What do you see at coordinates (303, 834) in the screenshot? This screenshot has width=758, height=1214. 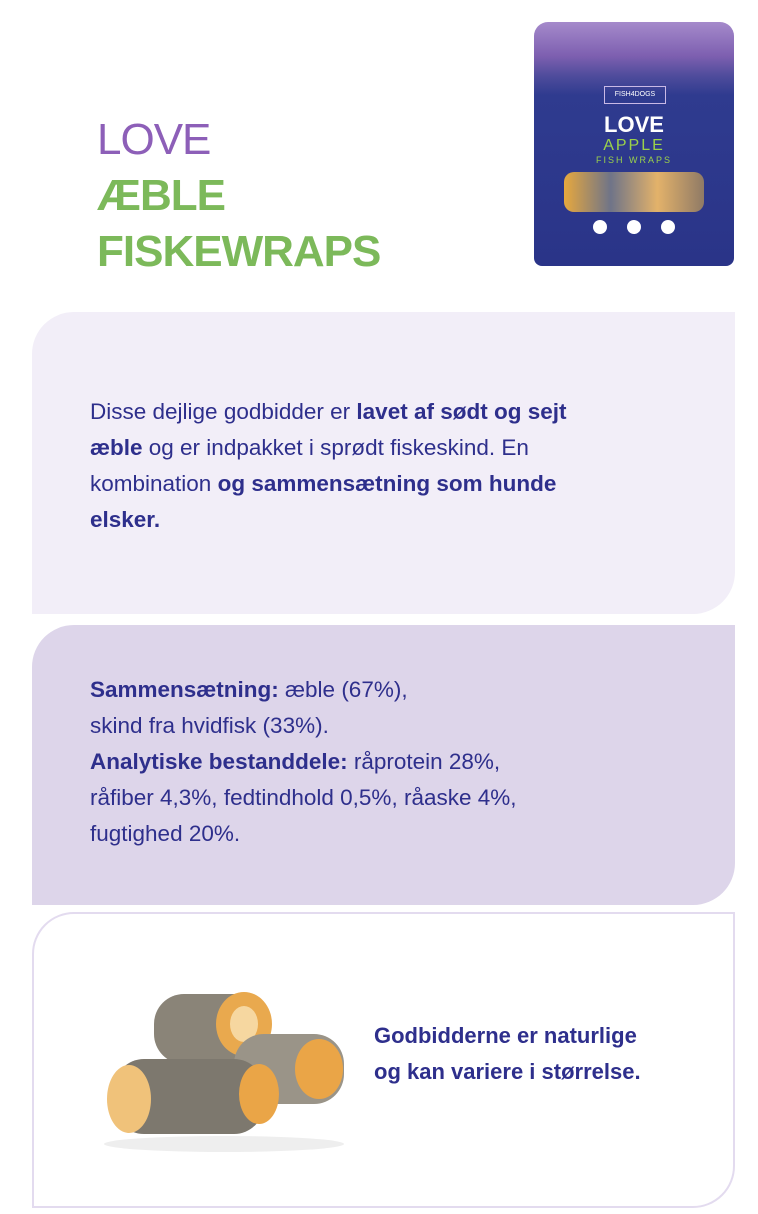 I see `text-line: fugtighed 20%.` at bounding box center [303, 834].